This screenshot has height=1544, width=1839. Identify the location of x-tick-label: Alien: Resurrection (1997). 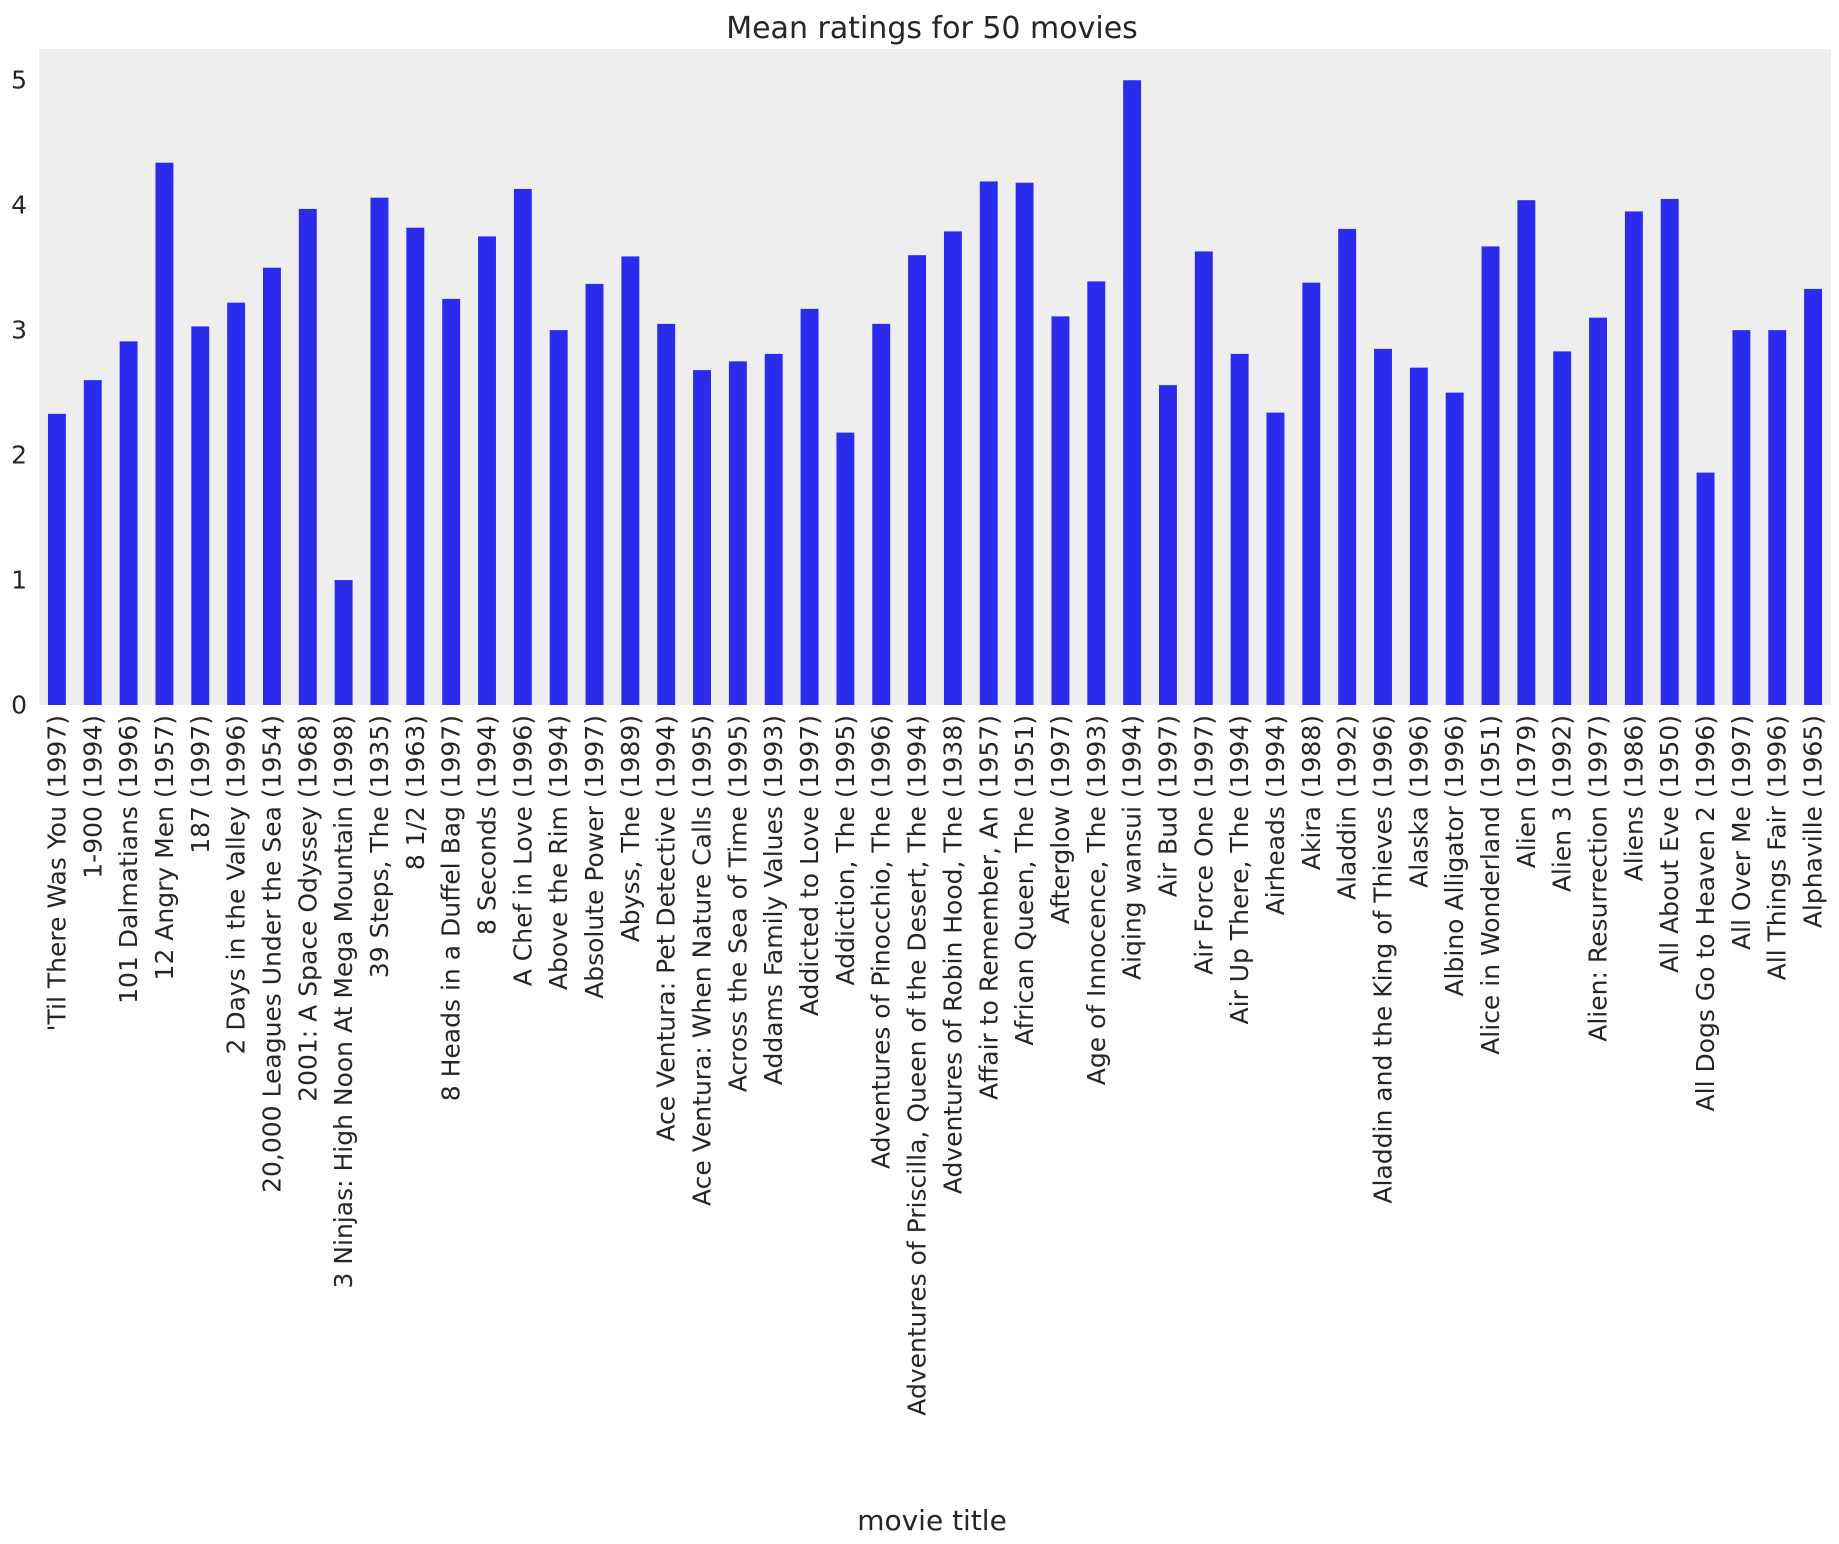
(1598, 878).